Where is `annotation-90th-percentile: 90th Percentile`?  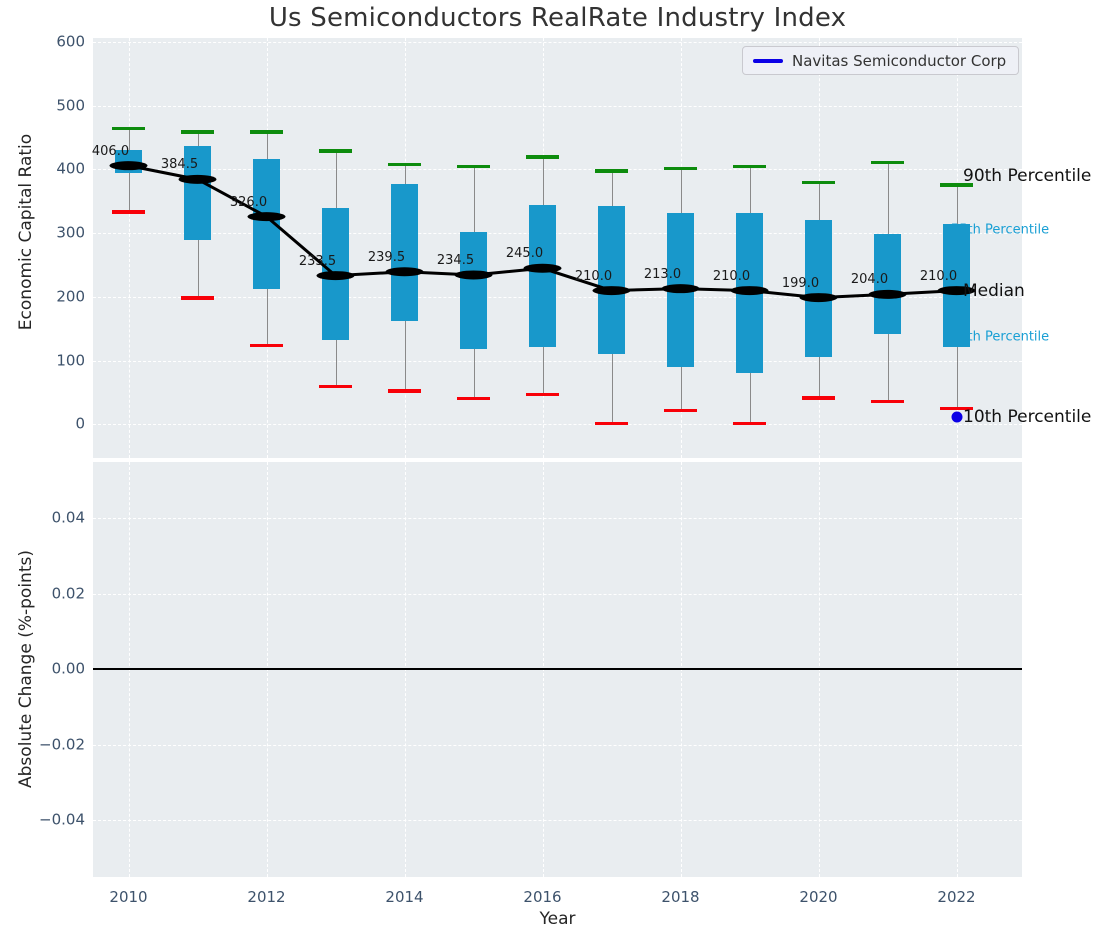 annotation-90th-percentile: 90th Percentile is located at coordinates (1027, 175).